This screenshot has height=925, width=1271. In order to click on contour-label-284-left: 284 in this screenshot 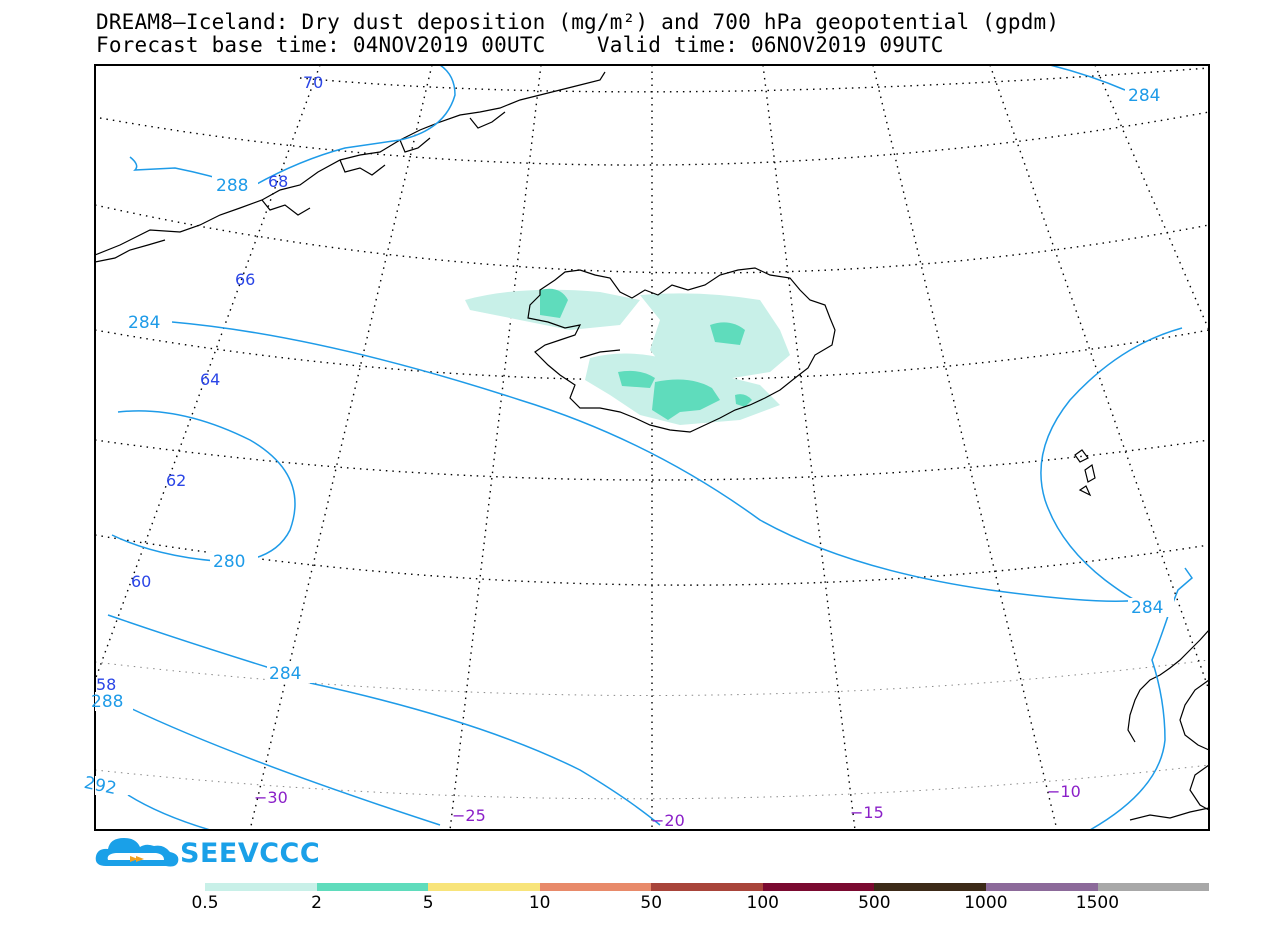, I will do `click(144, 323)`.